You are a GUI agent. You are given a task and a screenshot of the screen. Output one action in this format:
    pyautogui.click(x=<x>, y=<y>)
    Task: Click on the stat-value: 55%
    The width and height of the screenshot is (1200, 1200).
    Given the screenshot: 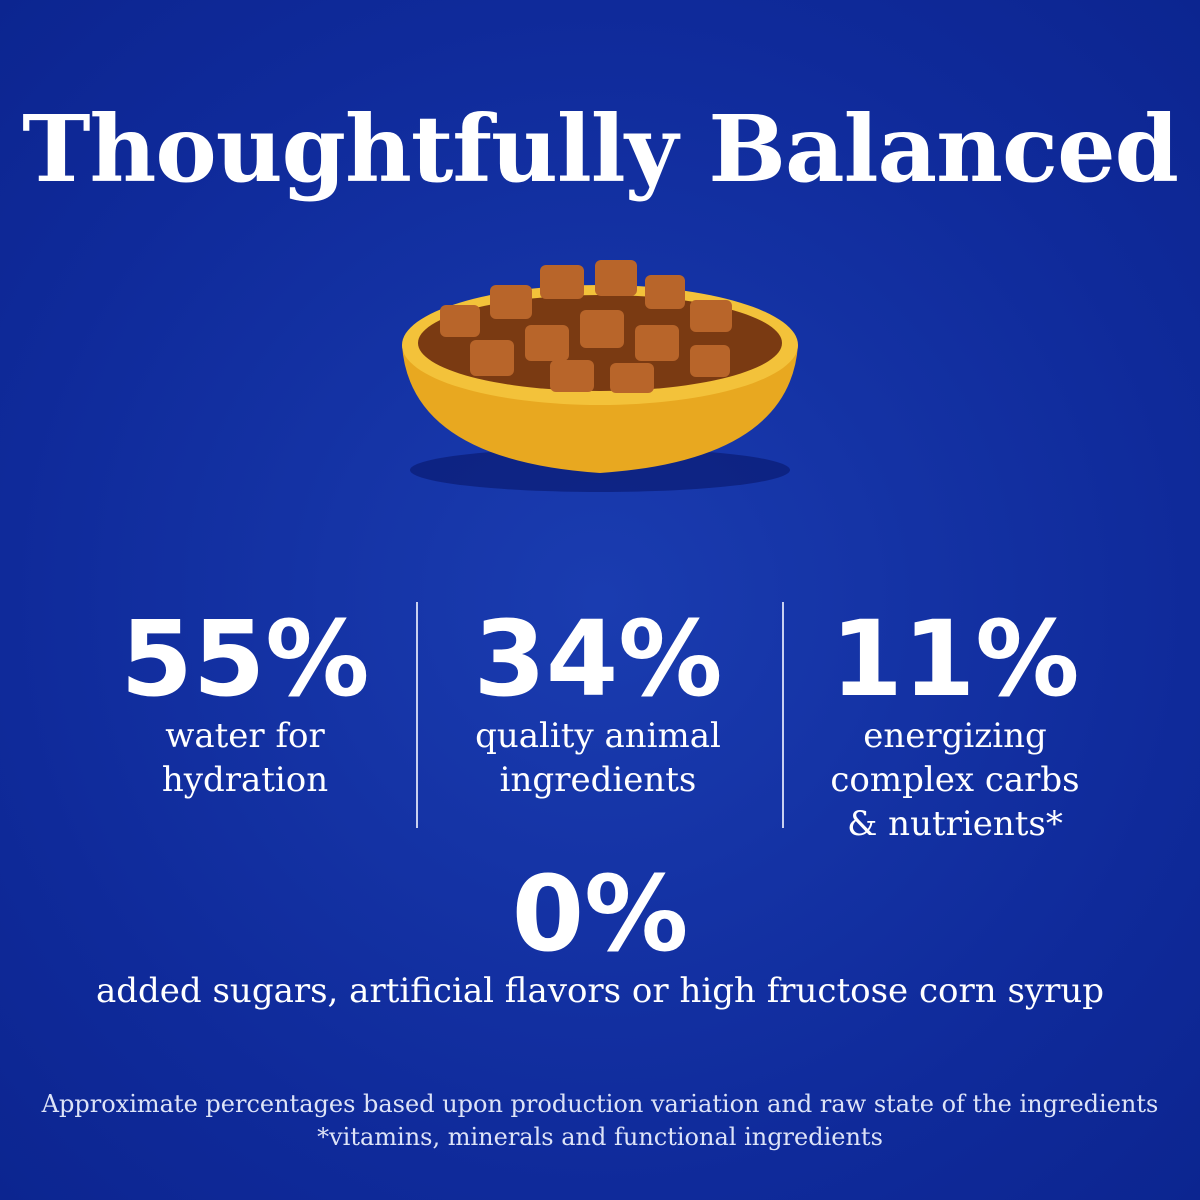 What is the action you would take?
    pyautogui.click(x=245, y=659)
    